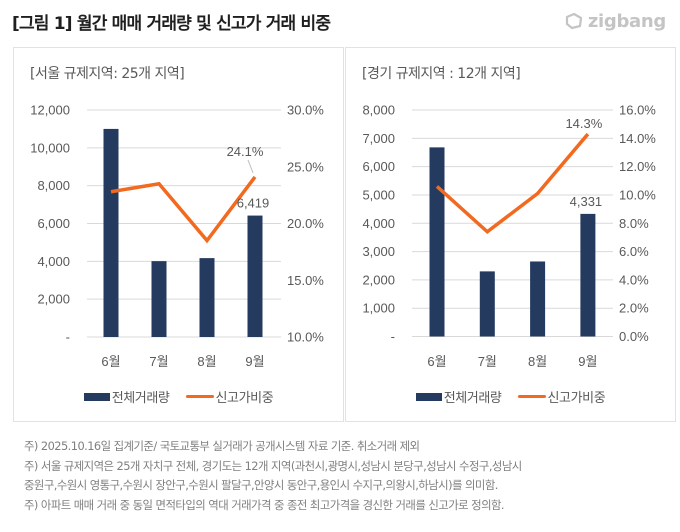  I want to click on y-left-tick-label: 12,000, so click(50, 110).